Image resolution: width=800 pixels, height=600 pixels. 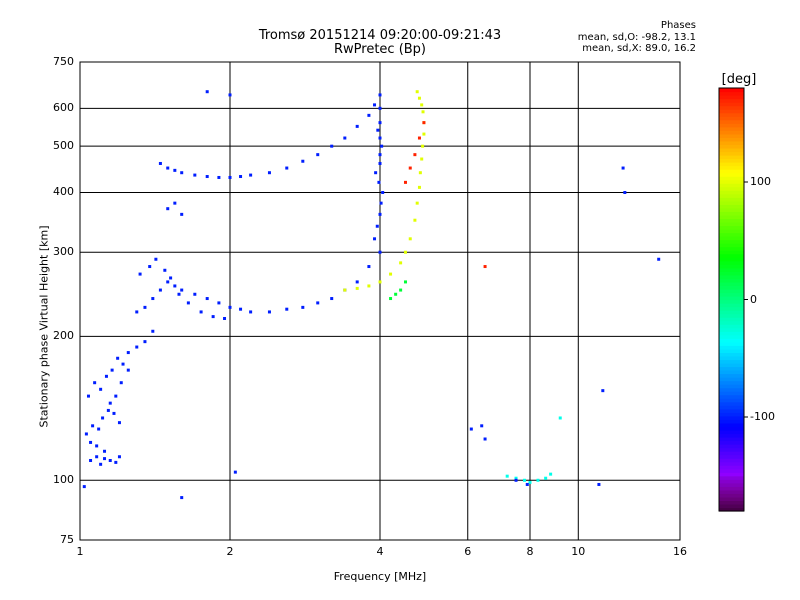 What do you see at coordinates (678, 25) in the screenshot?
I see `phases-header: Phases` at bounding box center [678, 25].